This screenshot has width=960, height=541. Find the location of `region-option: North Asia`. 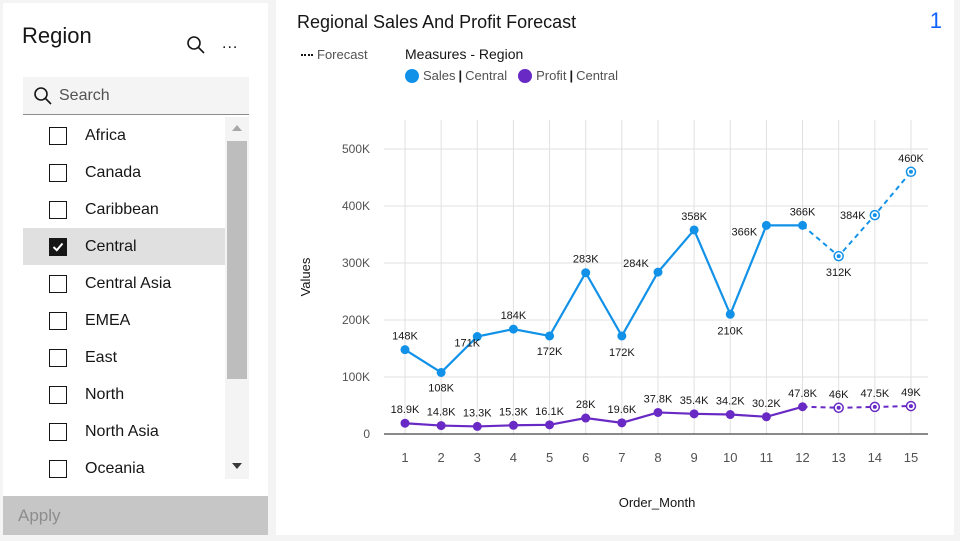

region-option: North Asia is located at coordinates (124, 431).